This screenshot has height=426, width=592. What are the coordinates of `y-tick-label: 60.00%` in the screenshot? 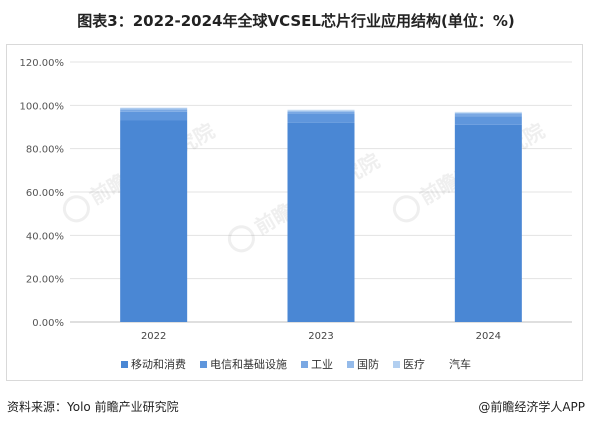 It's located at (45, 193).